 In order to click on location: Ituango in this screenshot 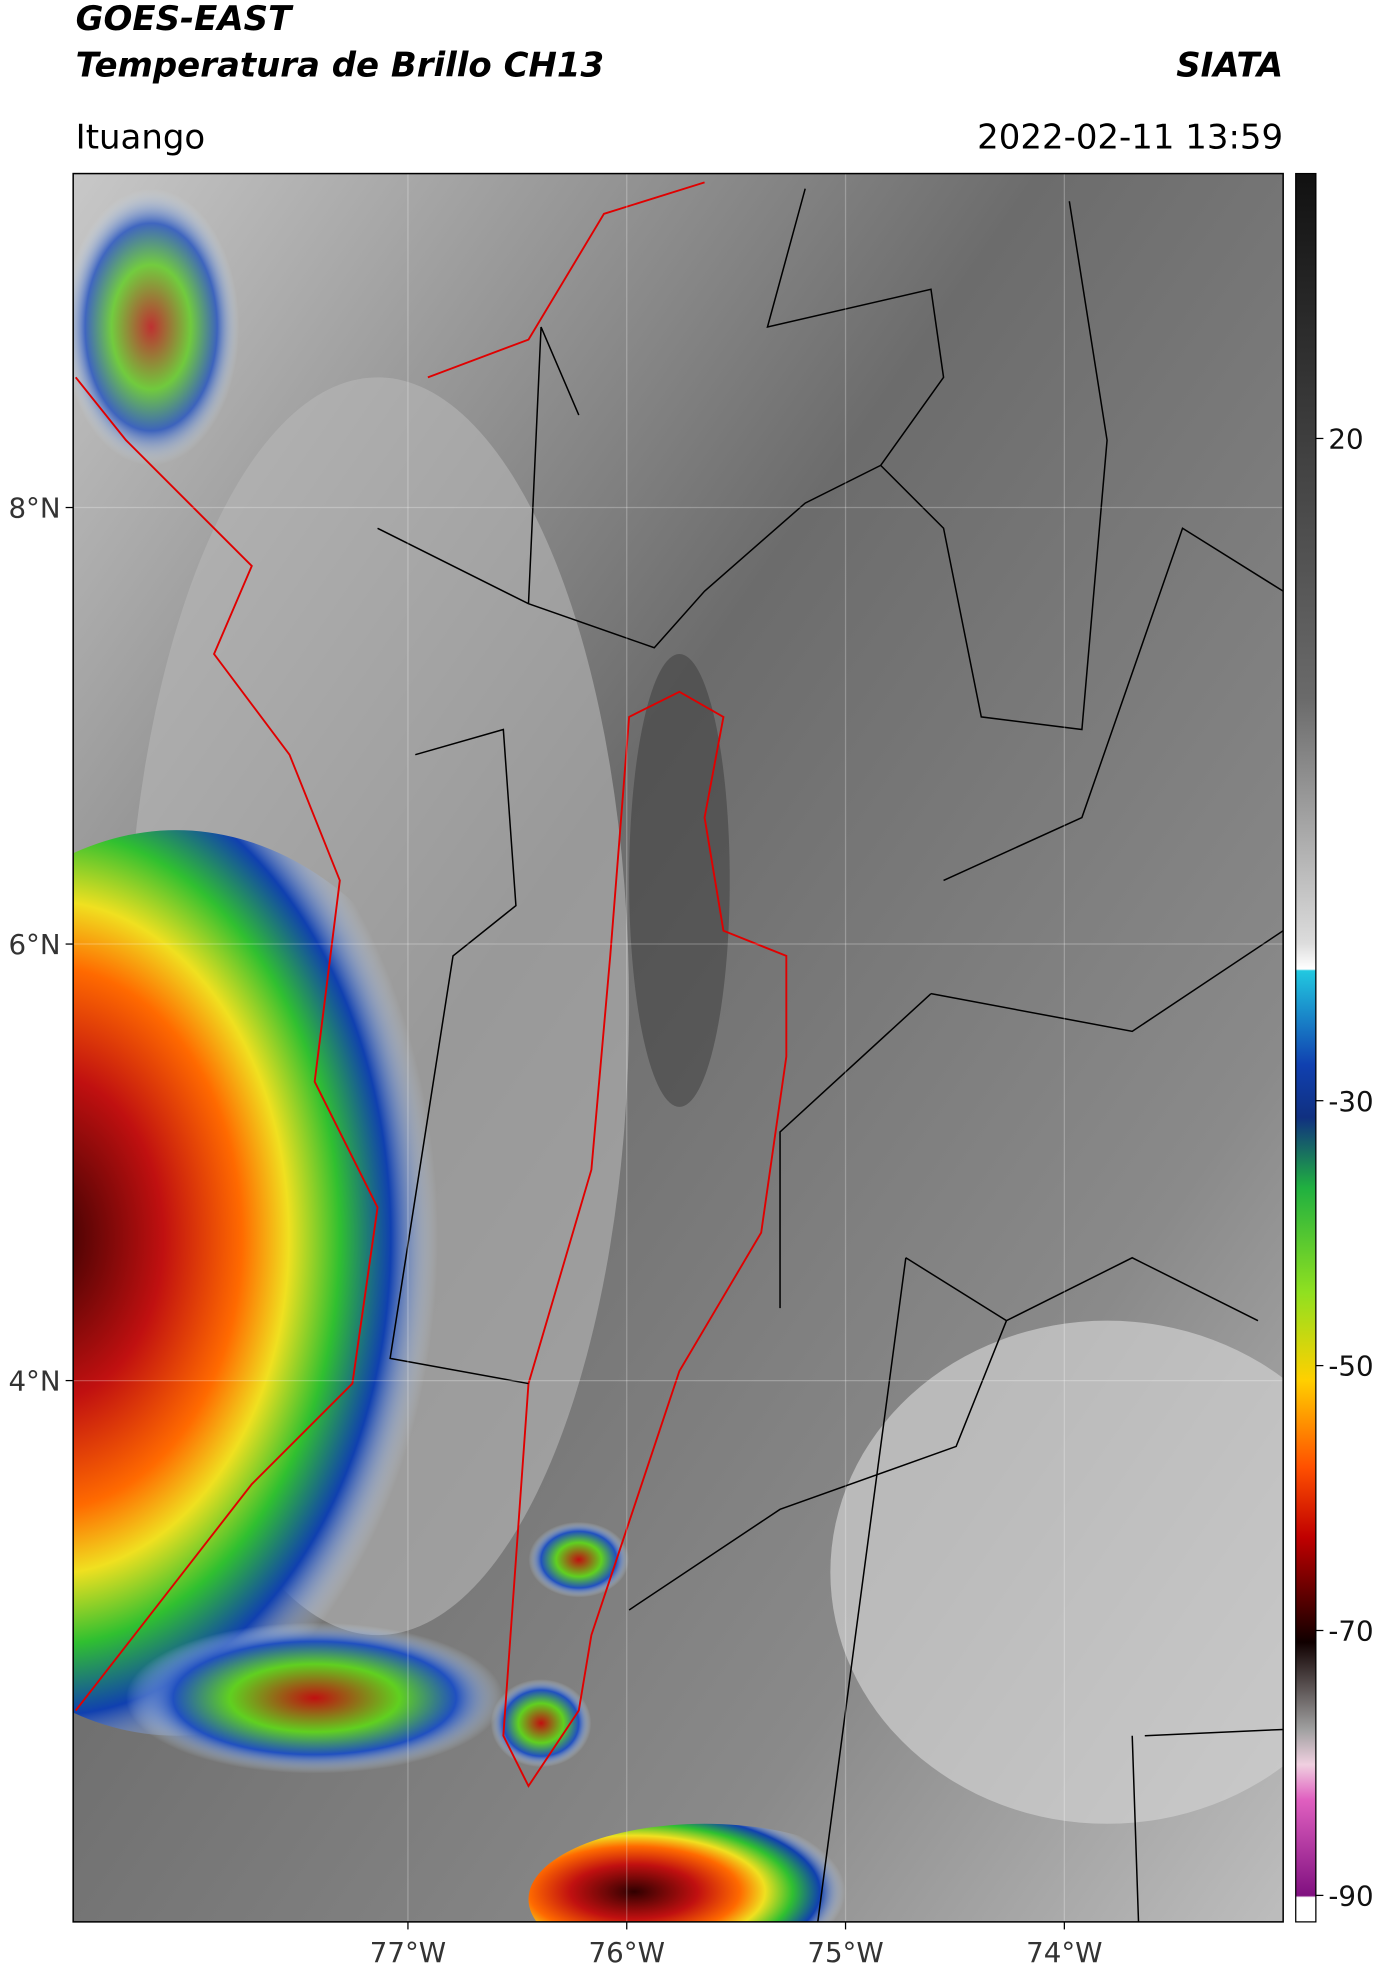, I will do `click(141, 137)`.